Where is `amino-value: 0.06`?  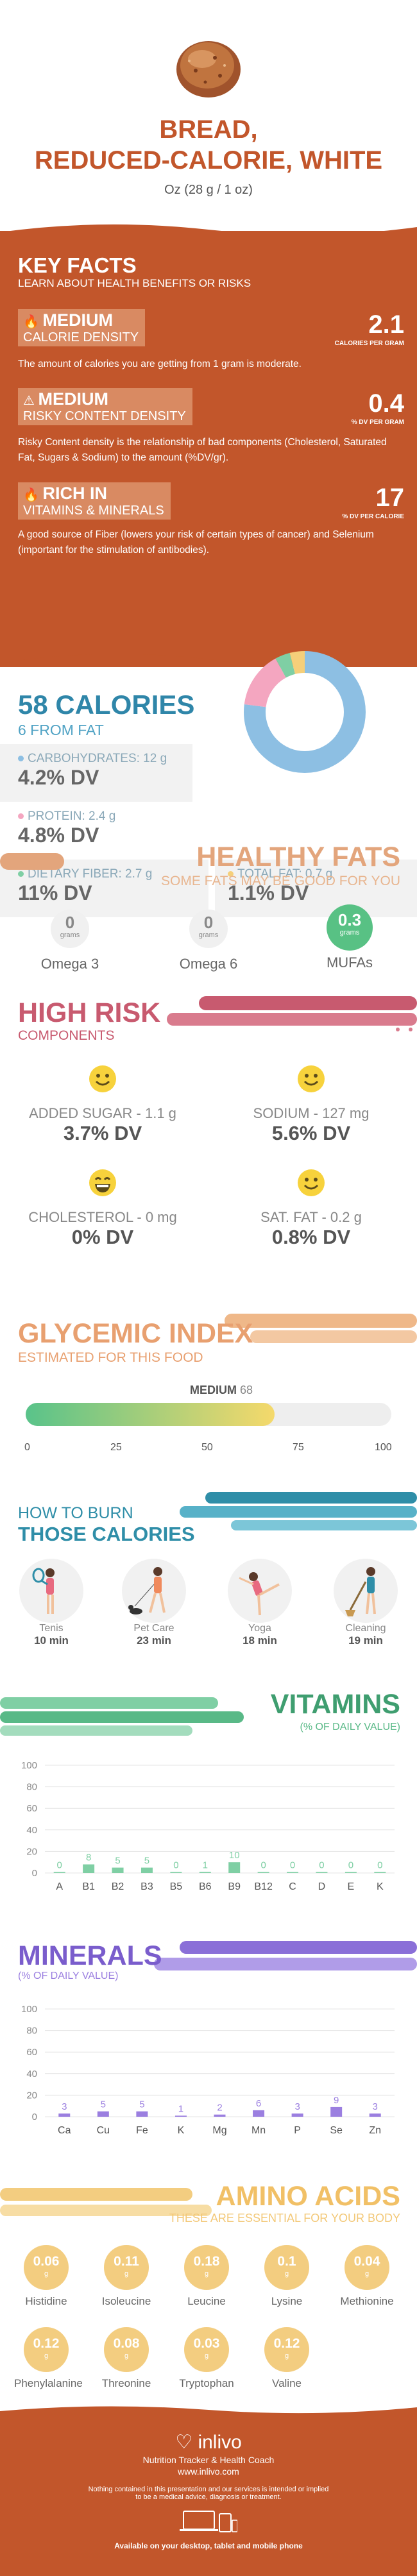 amino-value: 0.06 is located at coordinates (47, 2261).